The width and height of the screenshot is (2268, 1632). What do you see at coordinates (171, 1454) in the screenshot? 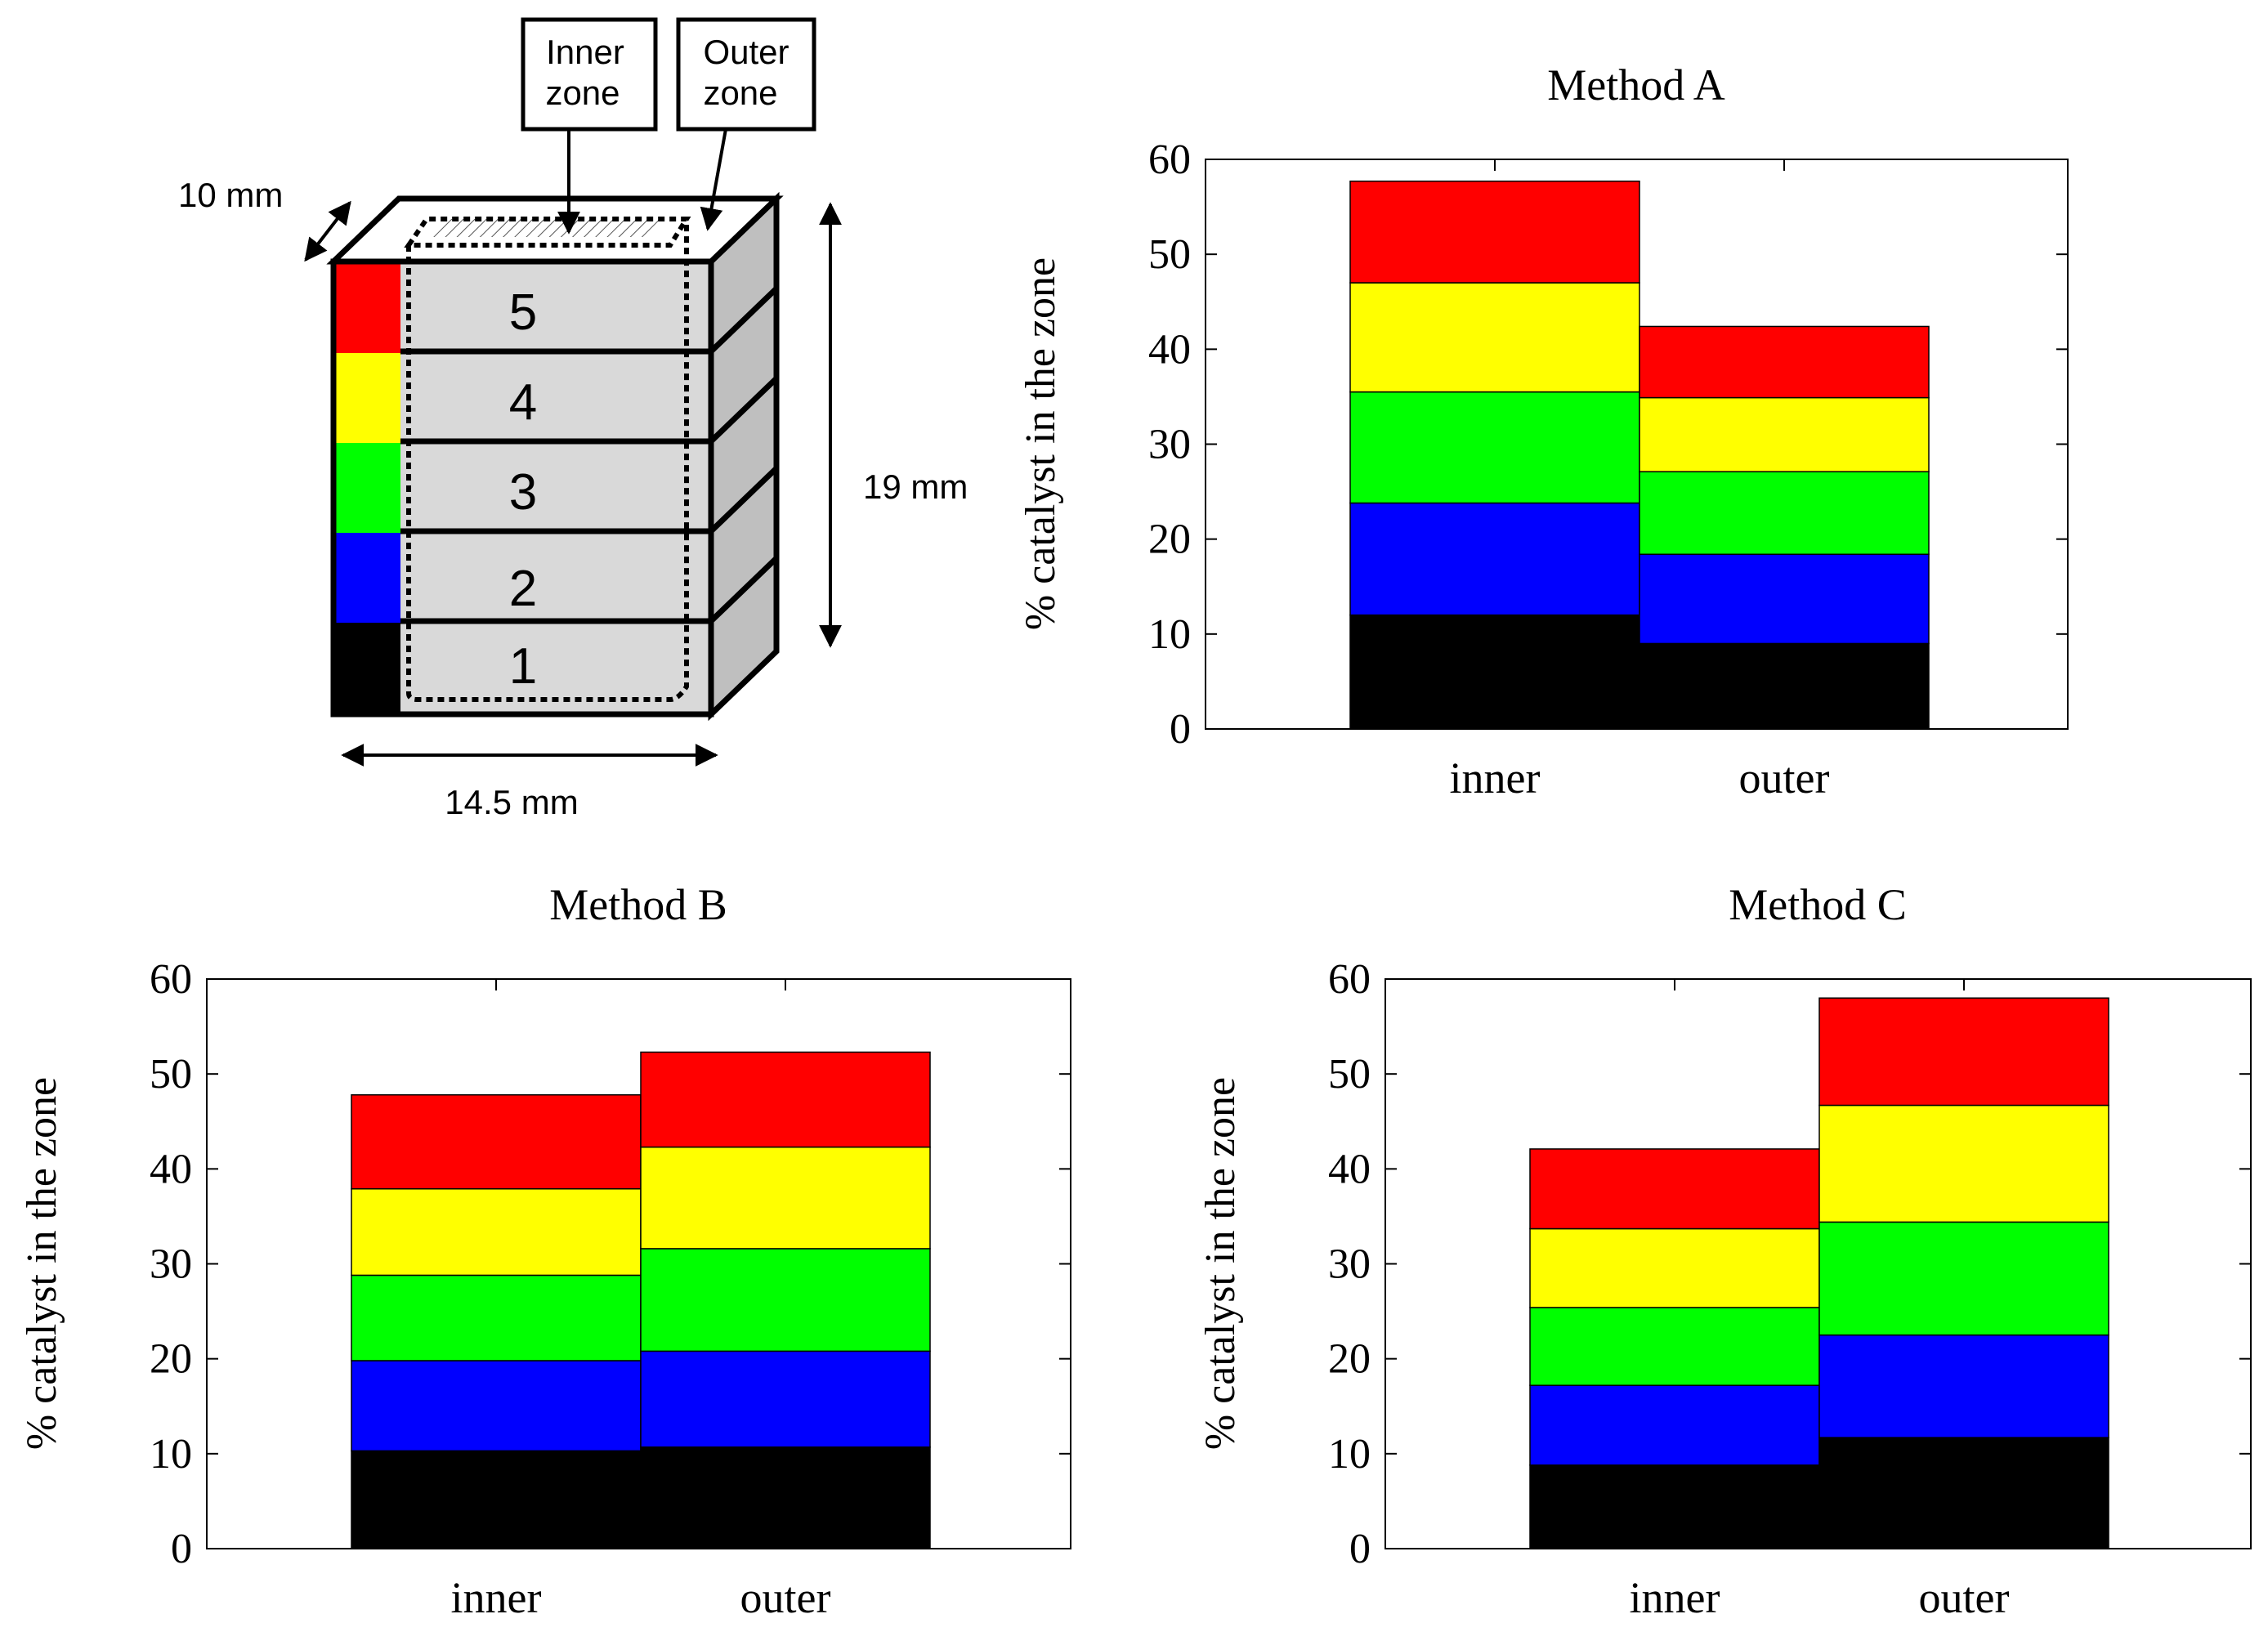
I see `chart-1-ytick-label-10: 10` at bounding box center [171, 1454].